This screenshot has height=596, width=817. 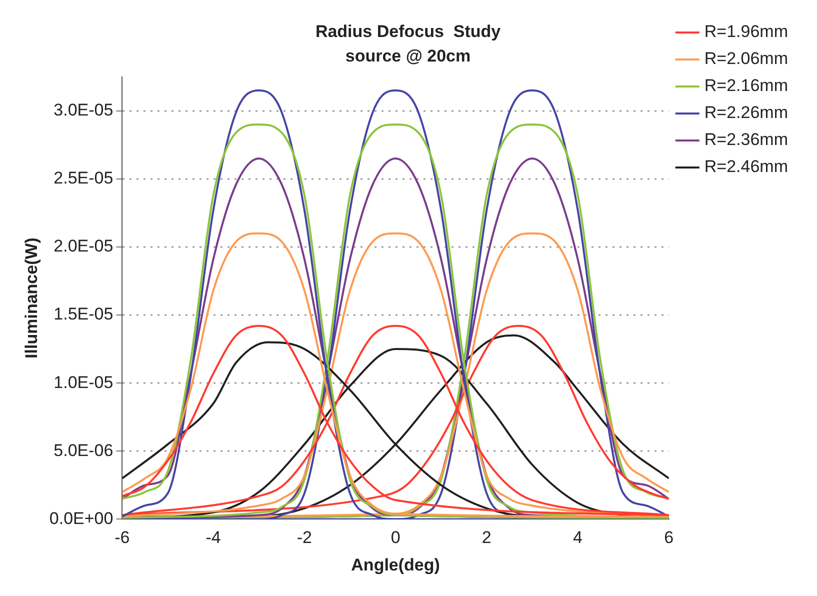 I want to click on legend-label: R=2.06mm, so click(x=746, y=58).